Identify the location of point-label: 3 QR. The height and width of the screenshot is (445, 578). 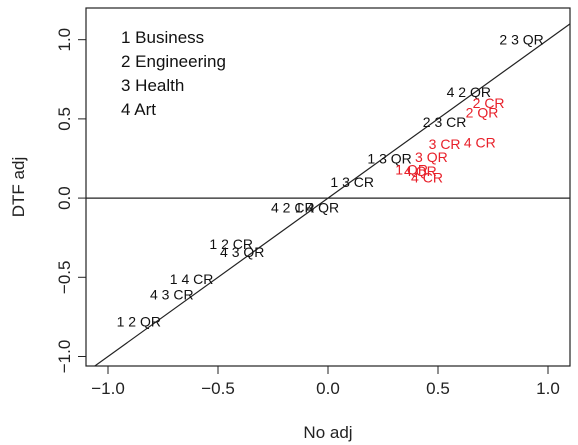
(431, 157).